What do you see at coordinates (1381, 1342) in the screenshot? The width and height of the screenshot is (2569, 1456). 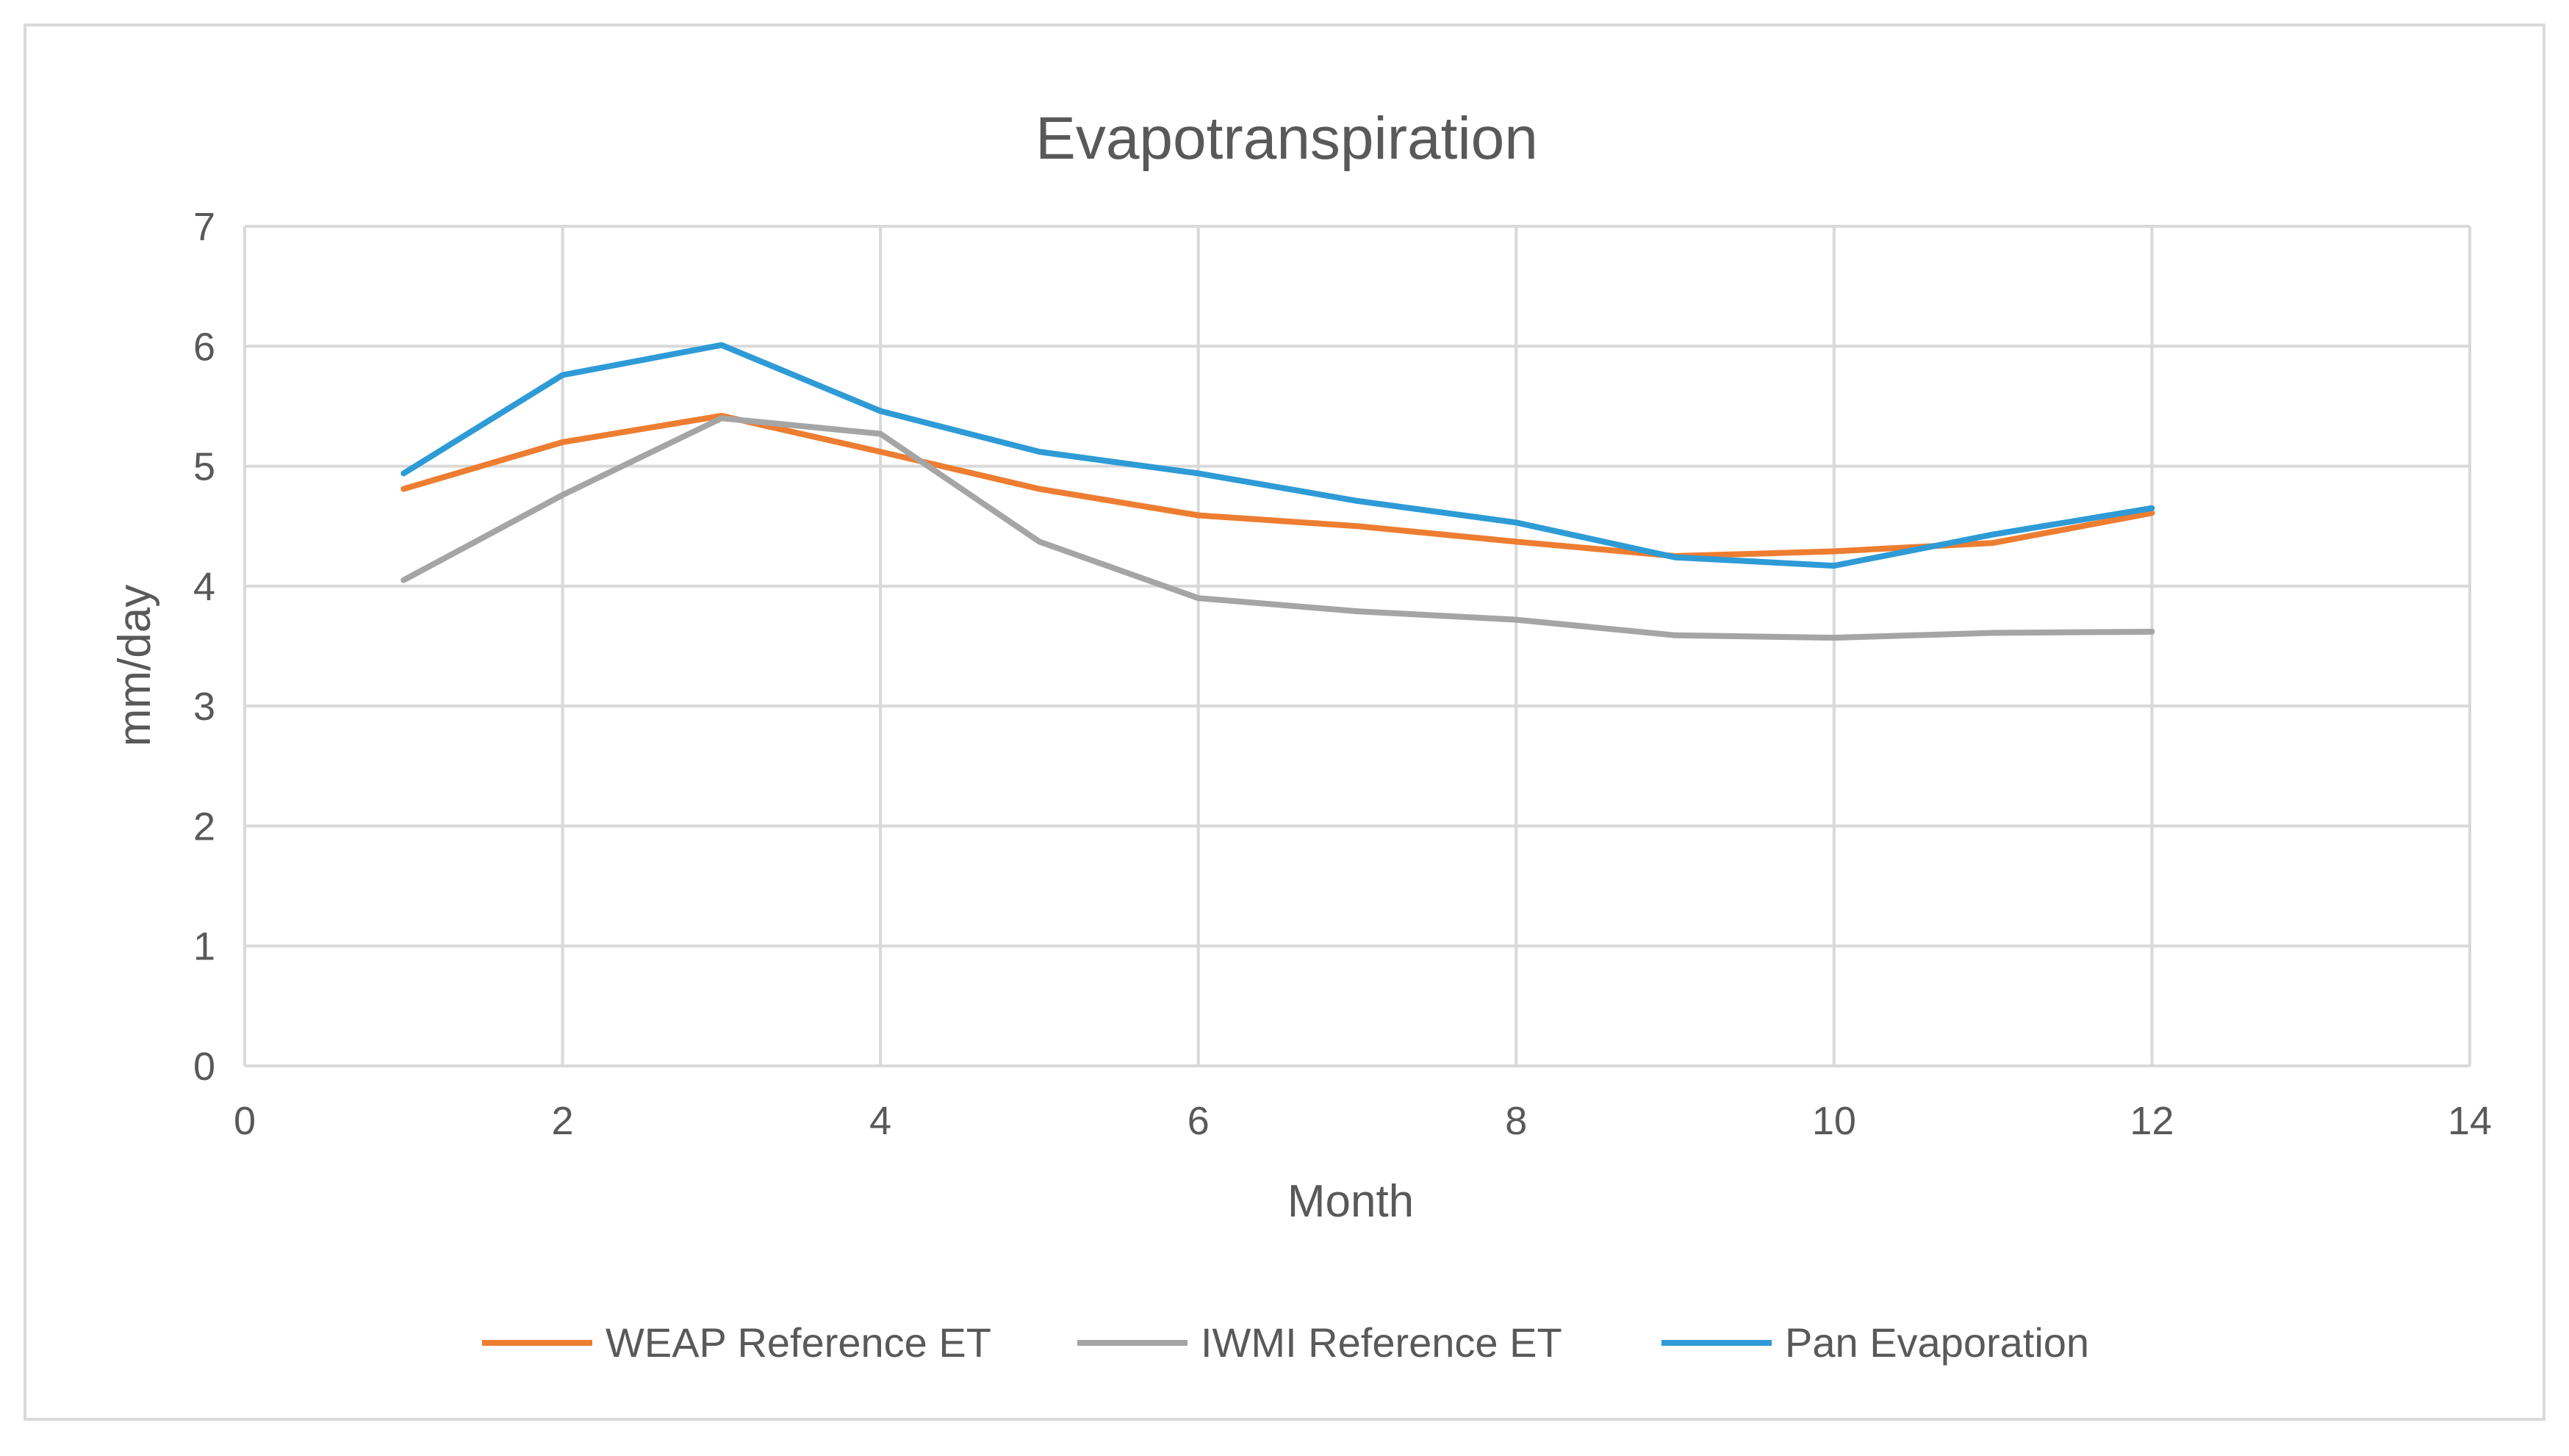 I see `legend-label: IWMI Reference ET` at bounding box center [1381, 1342].